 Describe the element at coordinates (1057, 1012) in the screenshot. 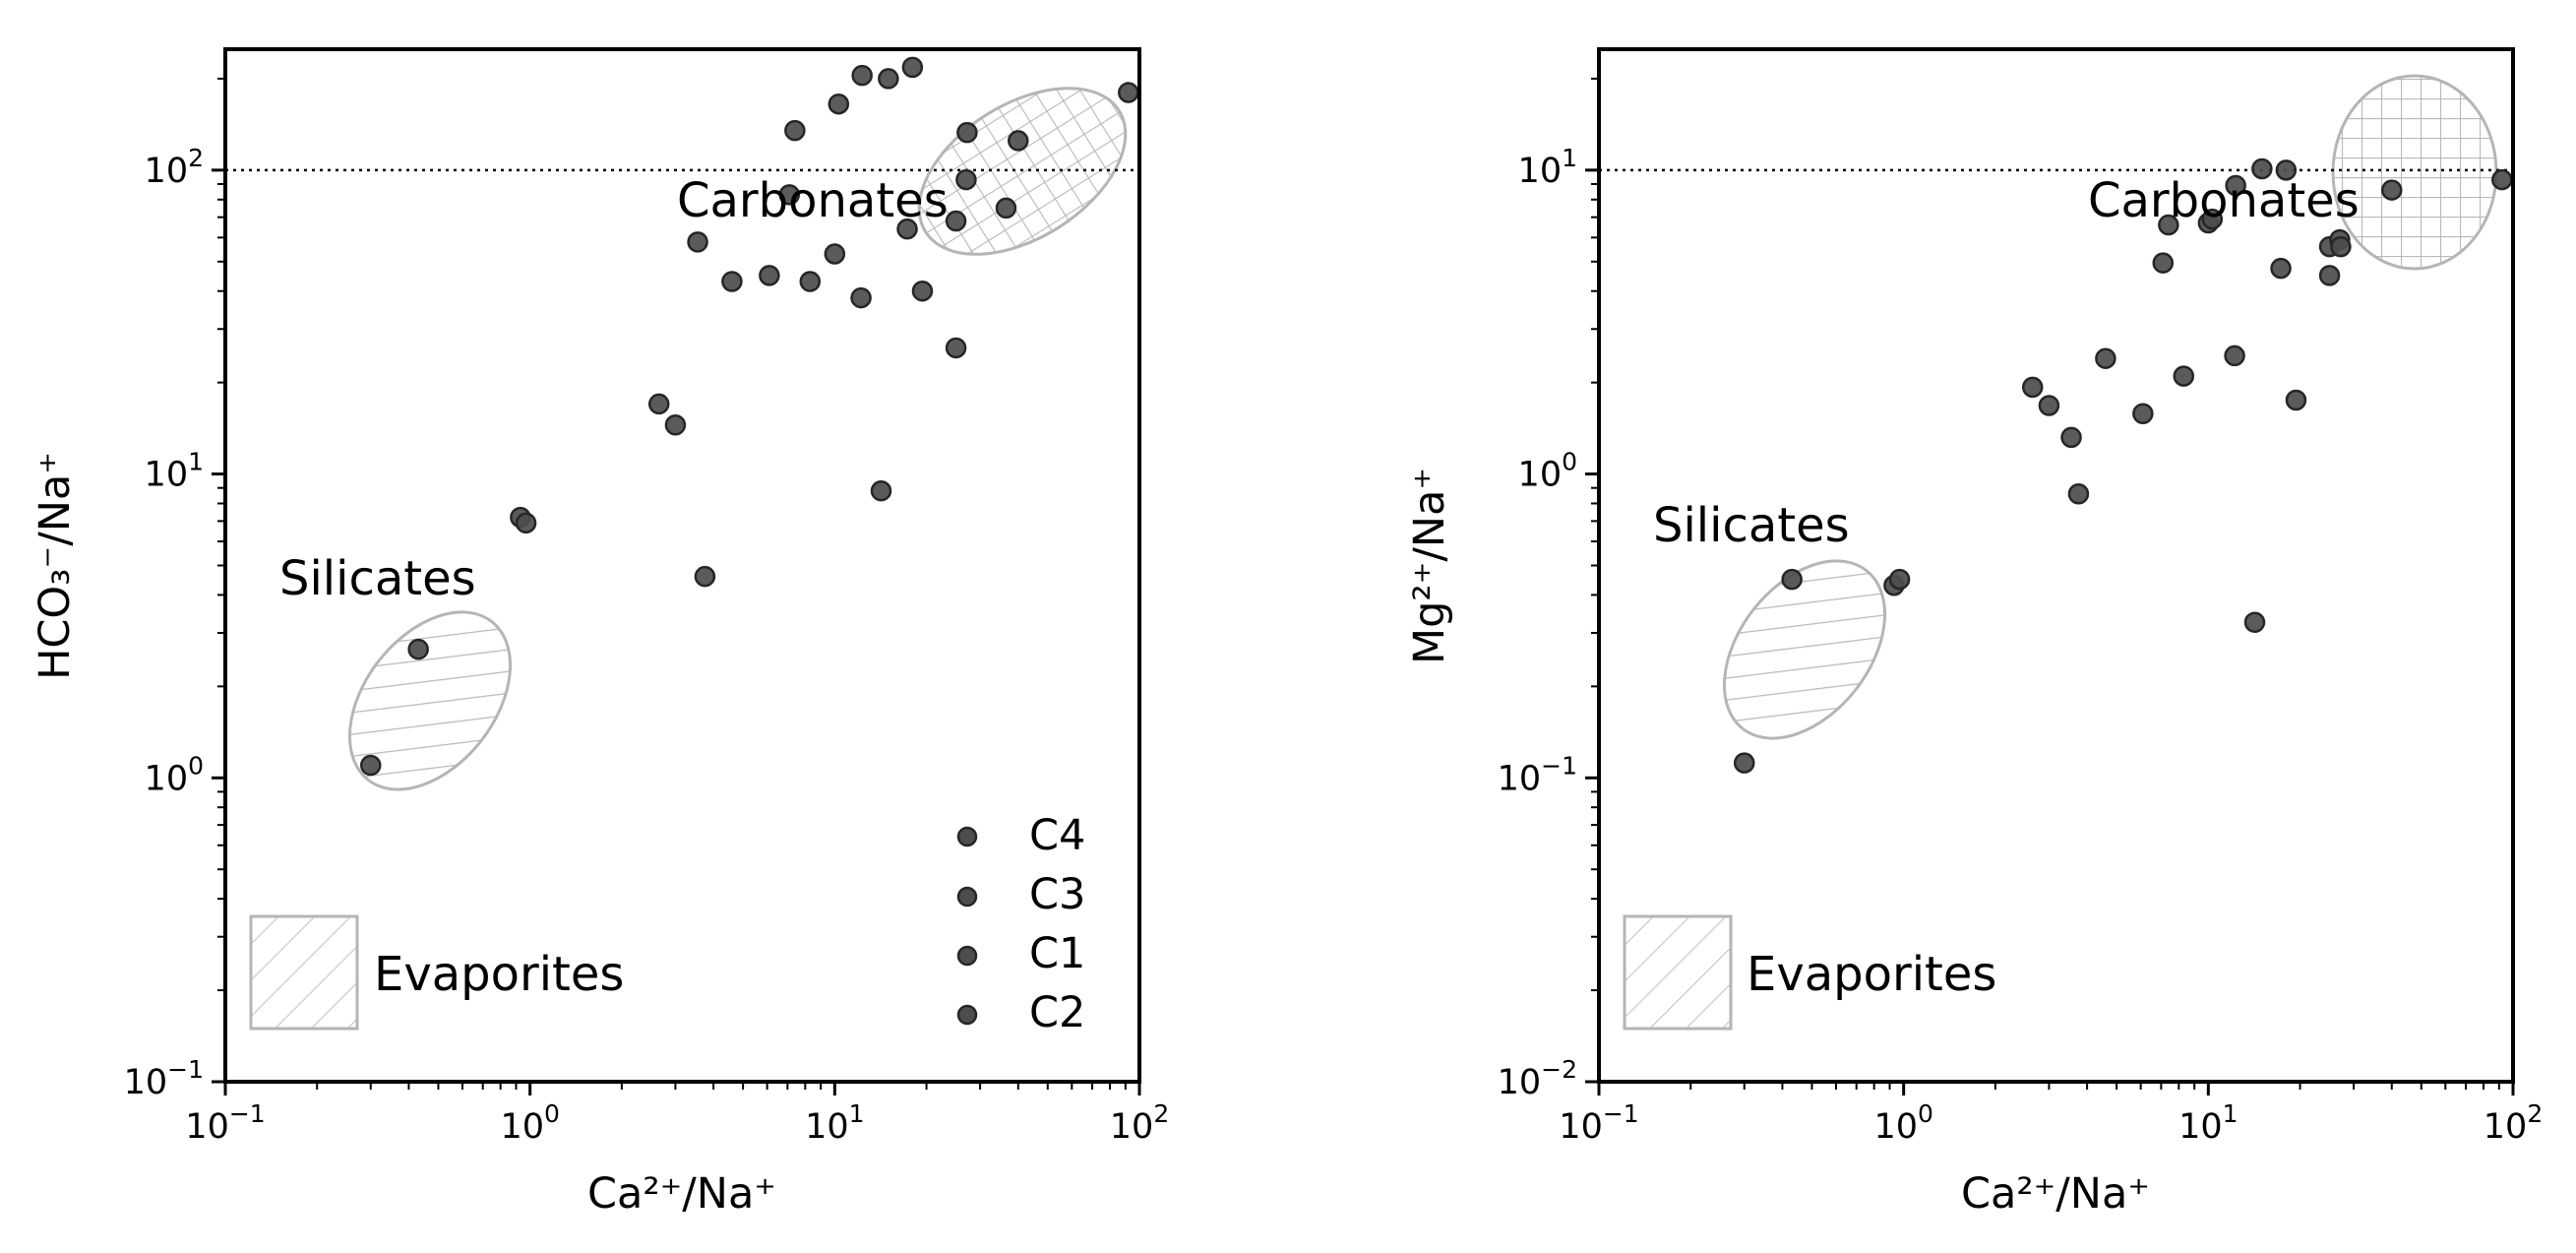

I see `legend-label-c2: C2` at that location.